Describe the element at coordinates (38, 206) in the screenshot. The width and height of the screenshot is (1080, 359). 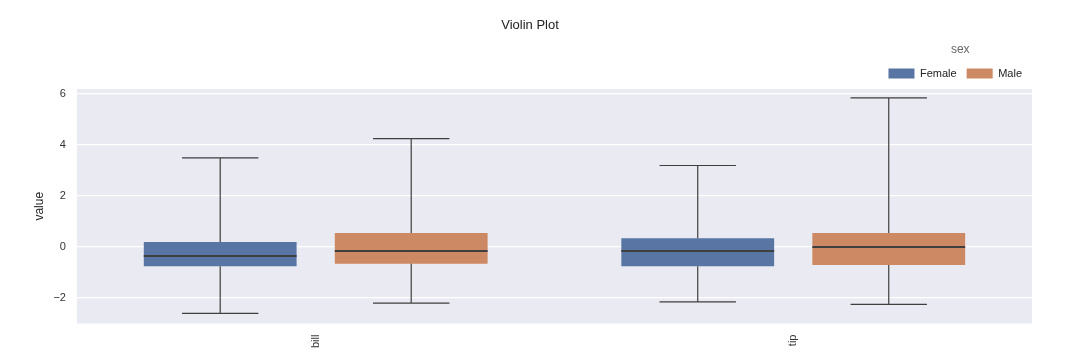
I see `y-axis-title: value` at that location.